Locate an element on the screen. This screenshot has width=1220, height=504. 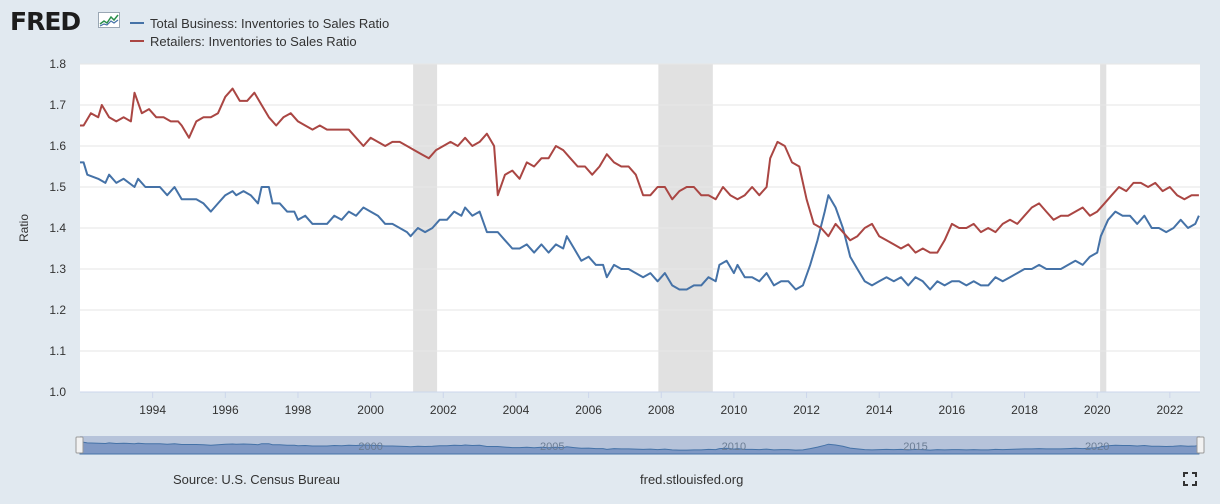
x-tick-label: 2022 is located at coordinates (1169, 410).